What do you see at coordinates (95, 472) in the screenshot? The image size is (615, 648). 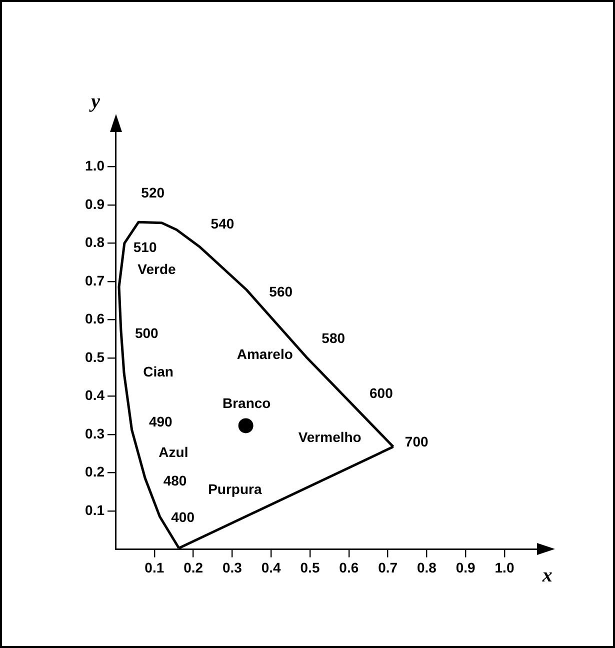 I see `y-tick-label: 0.2` at bounding box center [95, 472].